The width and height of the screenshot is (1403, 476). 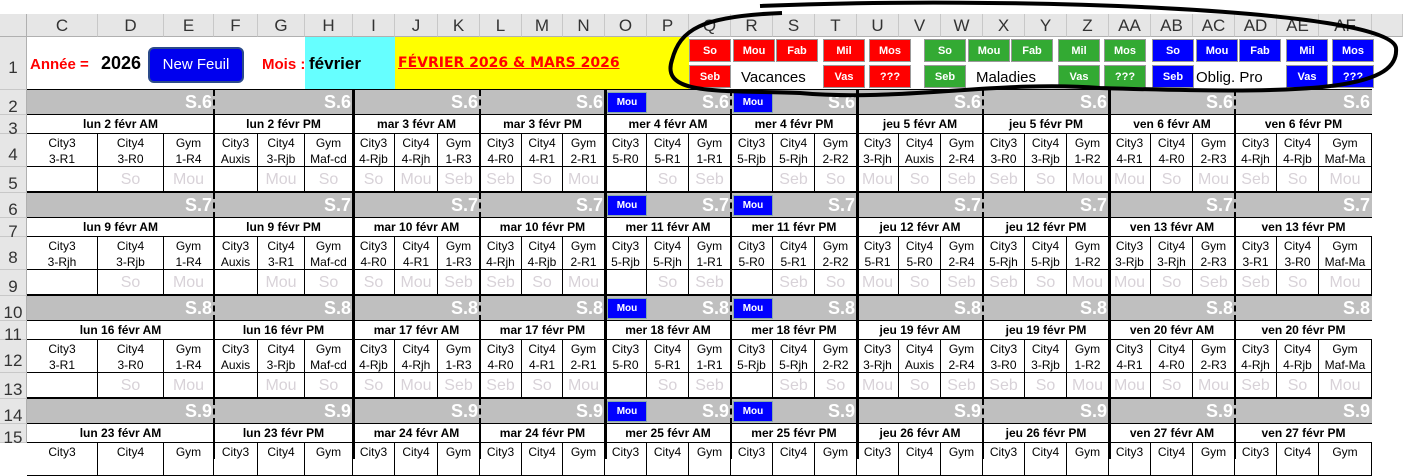 I want to click on slot-cell: City4 3-R1, so click(x=281, y=253).